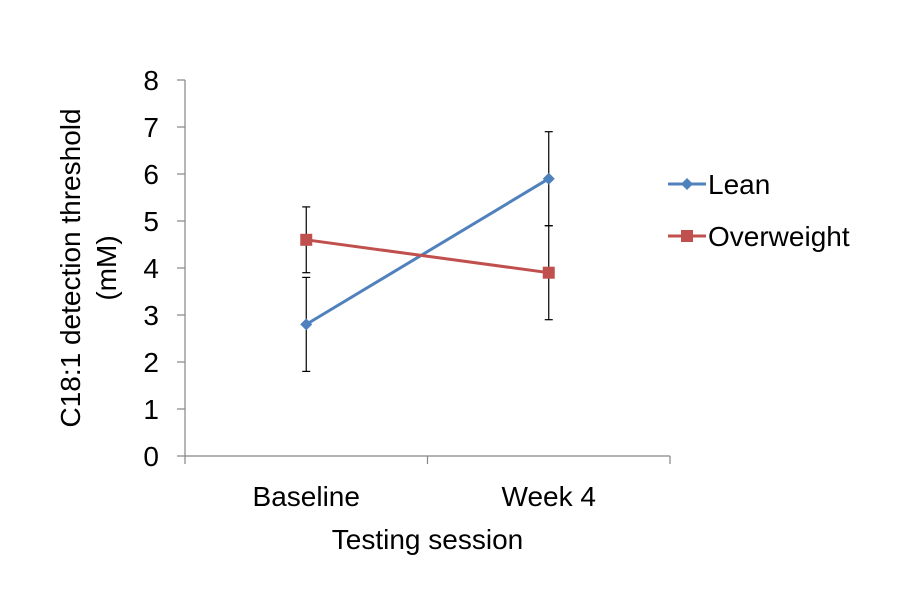 This screenshot has width=900, height=597. I want to click on y-tick-label: 2, so click(151, 362).